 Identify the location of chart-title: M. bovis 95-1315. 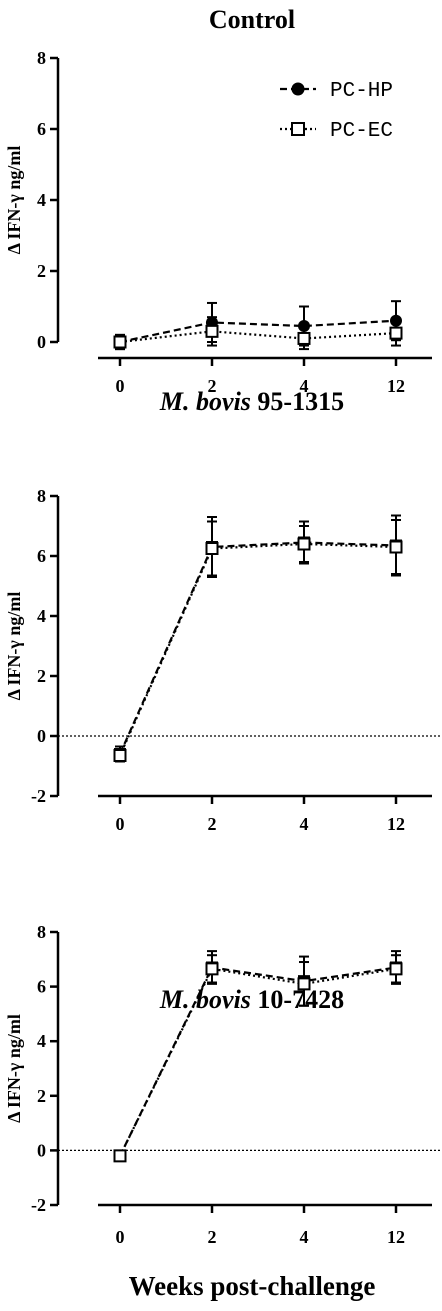
(251, 401).